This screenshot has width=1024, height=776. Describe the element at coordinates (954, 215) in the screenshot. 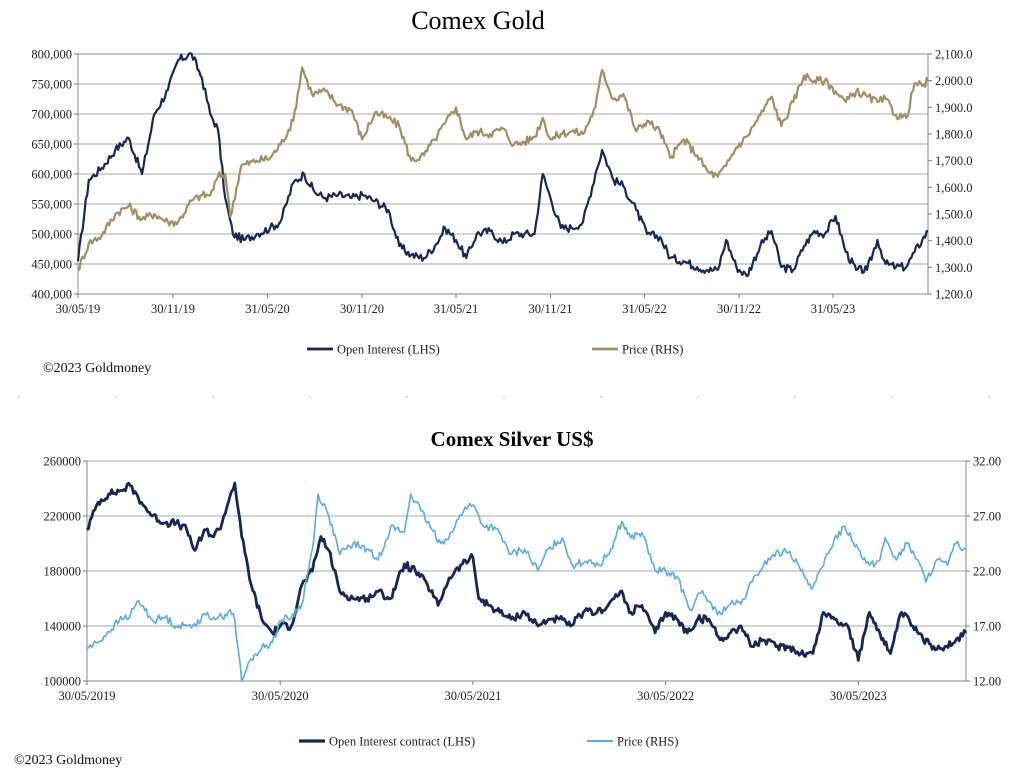

I see `y-right-tick-label: 1,500.0` at that location.